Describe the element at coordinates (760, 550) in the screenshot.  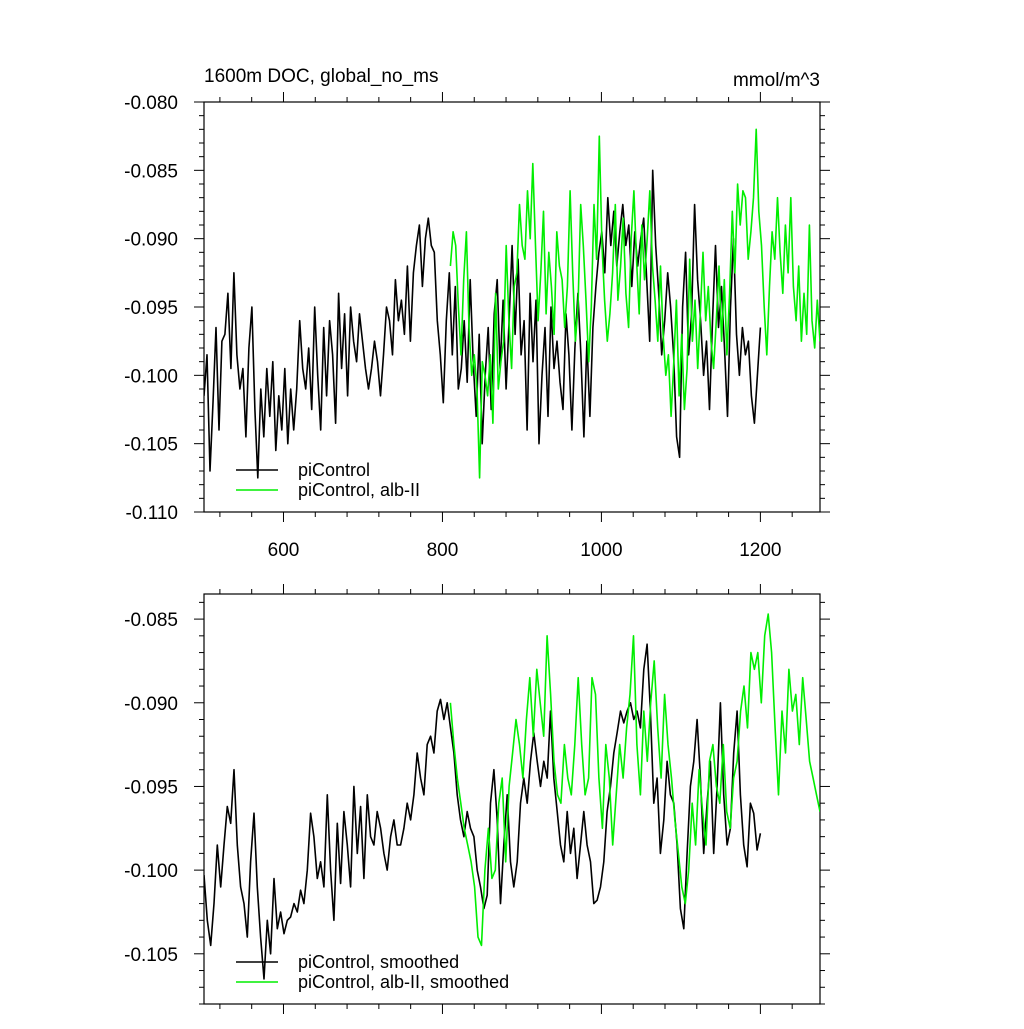
I see `x-tick-label: 1200` at that location.